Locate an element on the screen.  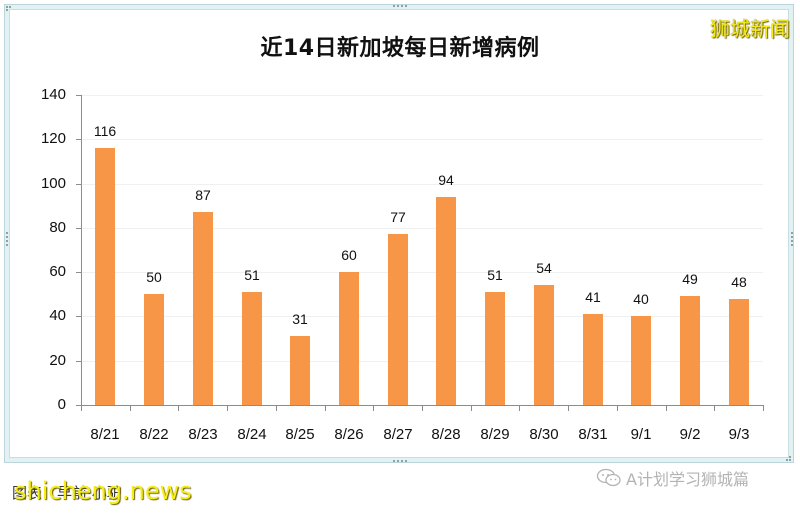
x-tick-label: 8/22 is located at coordinates (154, 434).